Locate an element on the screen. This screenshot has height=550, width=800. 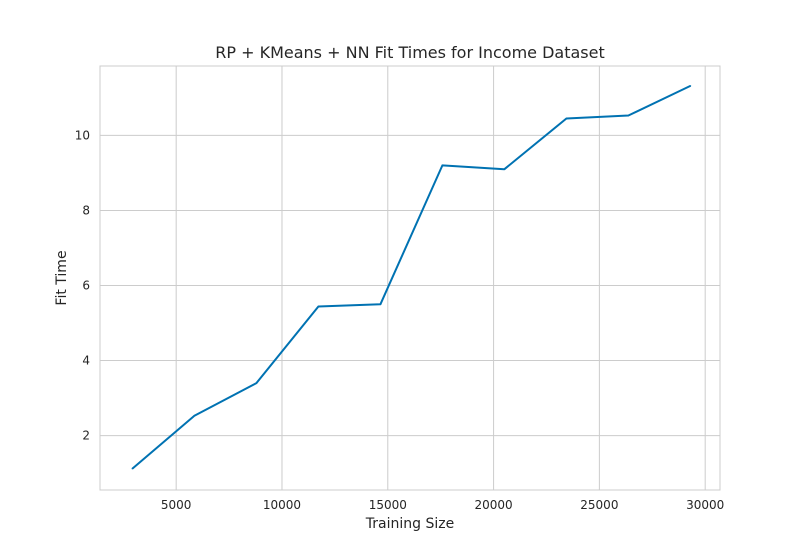
x-tick-label: 5000 is located at coordinates (176, 505).